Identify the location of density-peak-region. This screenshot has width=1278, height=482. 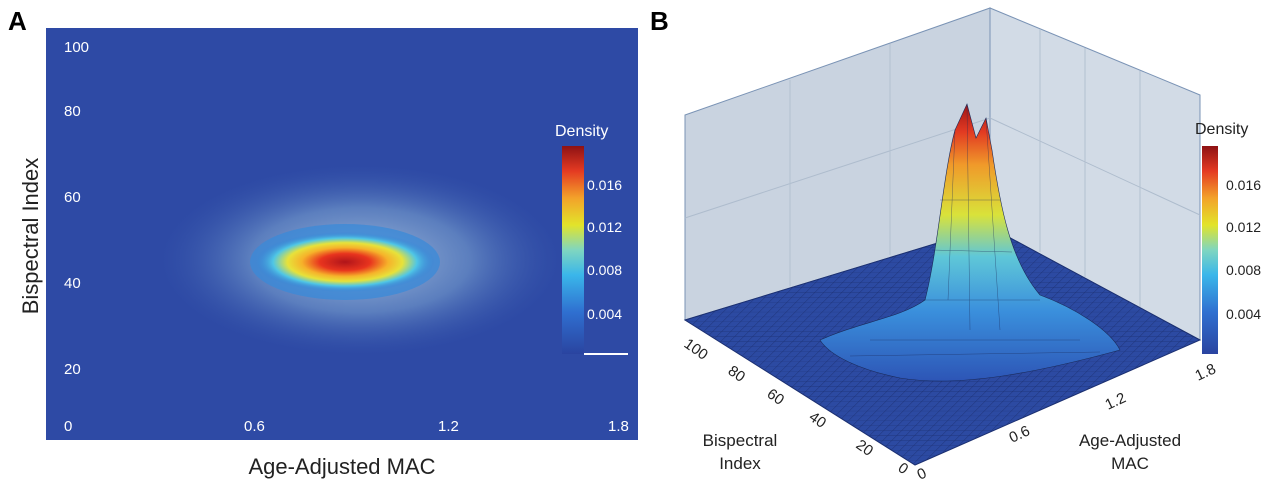
(345, 262).